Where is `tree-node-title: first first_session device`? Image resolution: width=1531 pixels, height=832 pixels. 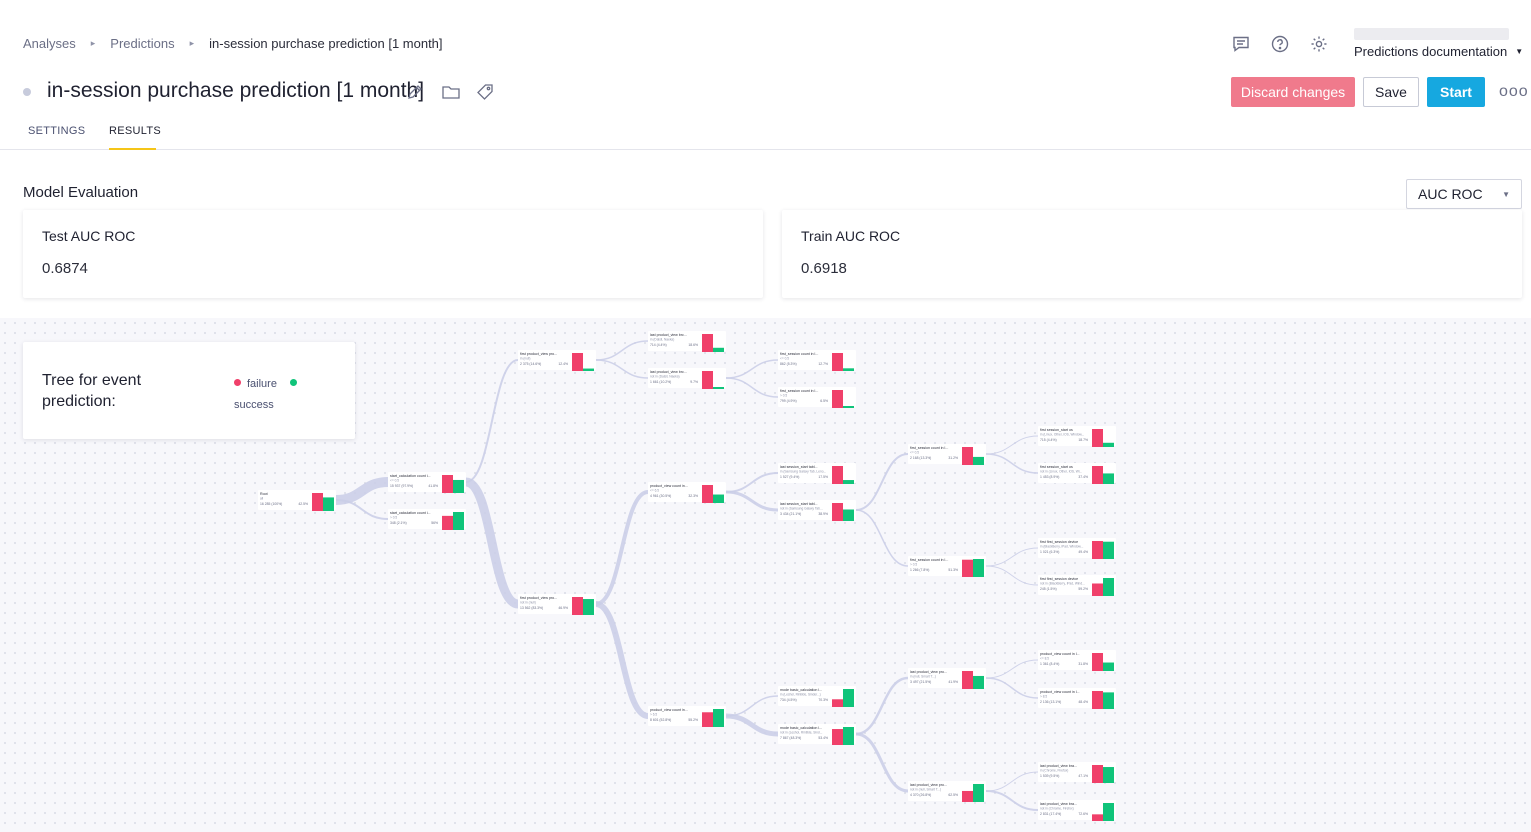 tree-node-title: first first_session device is located at coordinates (1059, 579).